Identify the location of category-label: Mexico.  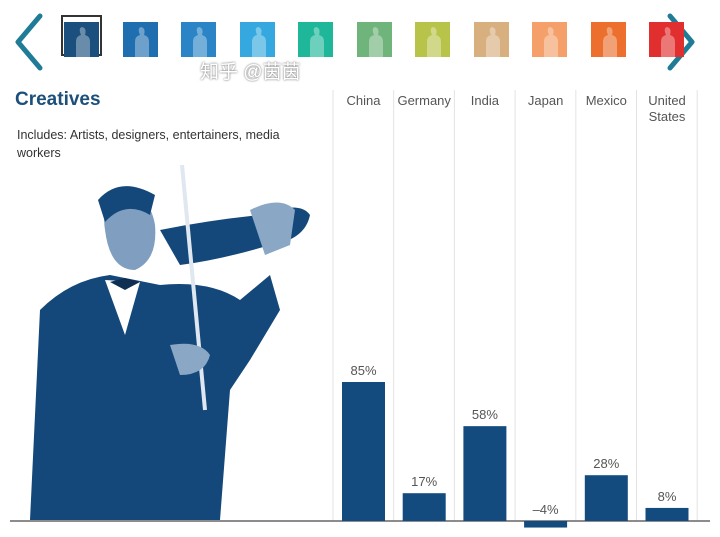
(606, 100).